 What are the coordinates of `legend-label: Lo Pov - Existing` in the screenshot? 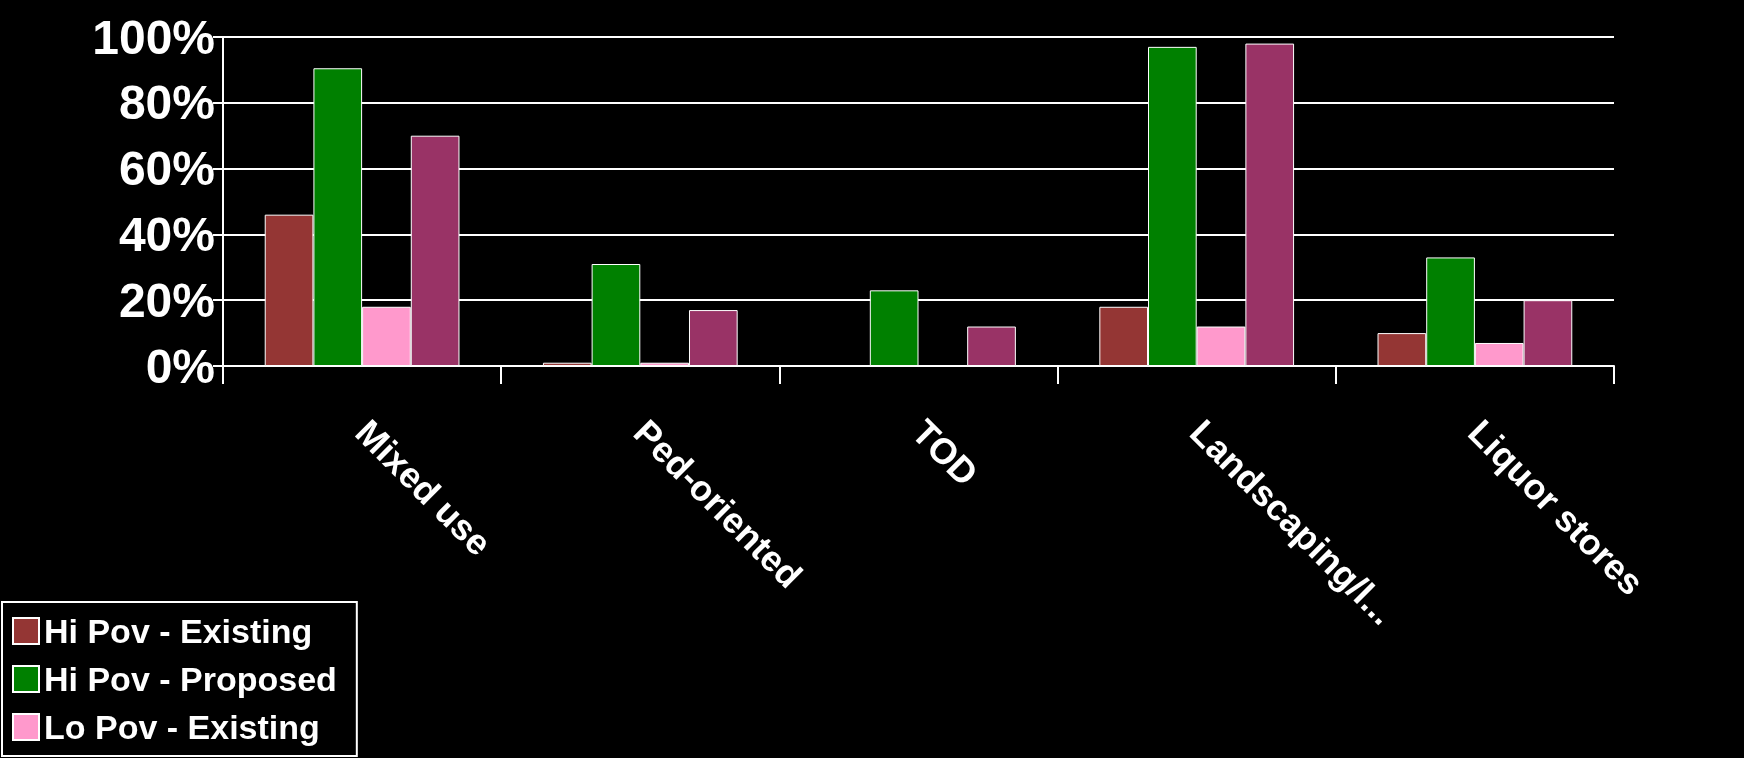 It's located at (182, 727).